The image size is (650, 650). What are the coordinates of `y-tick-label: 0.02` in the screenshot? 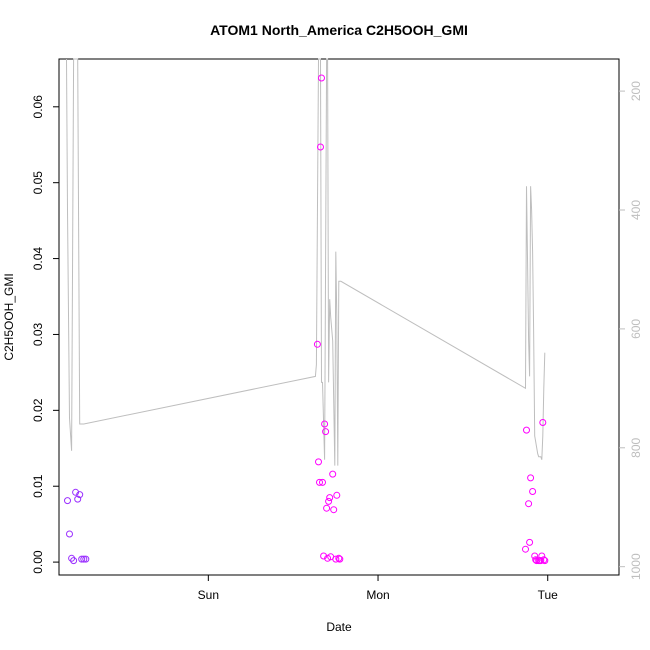 It's located at (38, 410).